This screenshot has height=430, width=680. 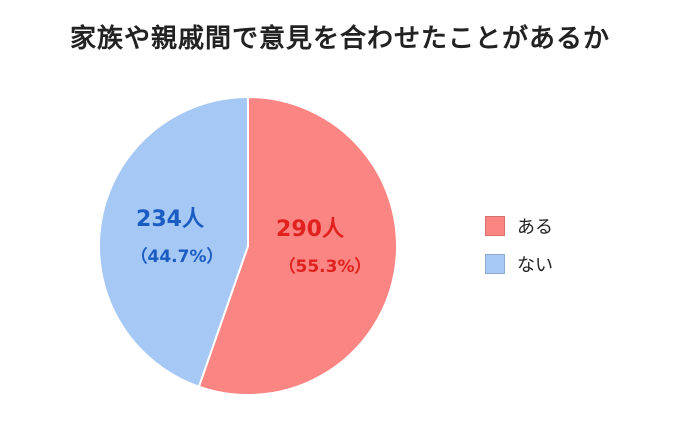 What do you see at coordinates (495, 264) in the screenshot?
I see `legend-swatch-nai` at bounding box center [495, 264].